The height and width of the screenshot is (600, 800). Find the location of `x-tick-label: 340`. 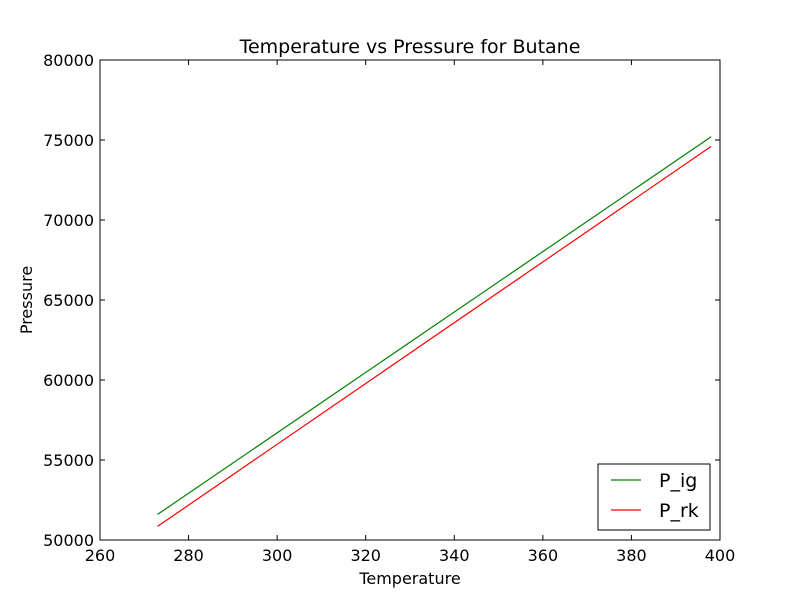

x-tick-label: 340 is located at coordinates (454, 555).